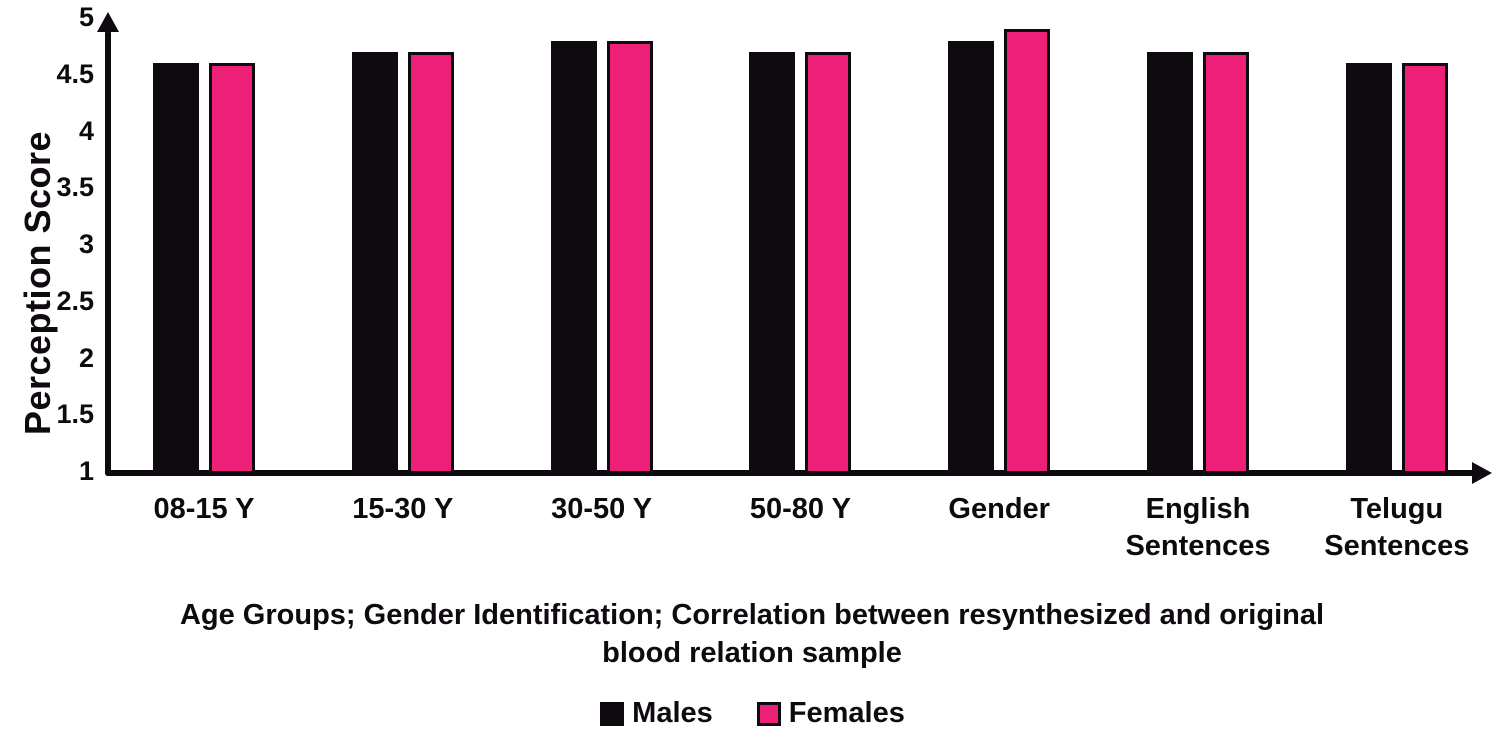 The width and height of the screenshot is (1505, 744). I want to click on bar-males-telugu-sentences, so click(1368, 268).